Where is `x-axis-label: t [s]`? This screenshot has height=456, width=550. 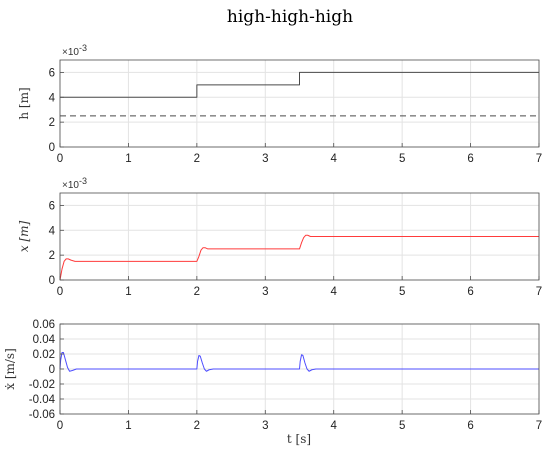
x-axis-label: t [s] is located at coordinates (299, 439).